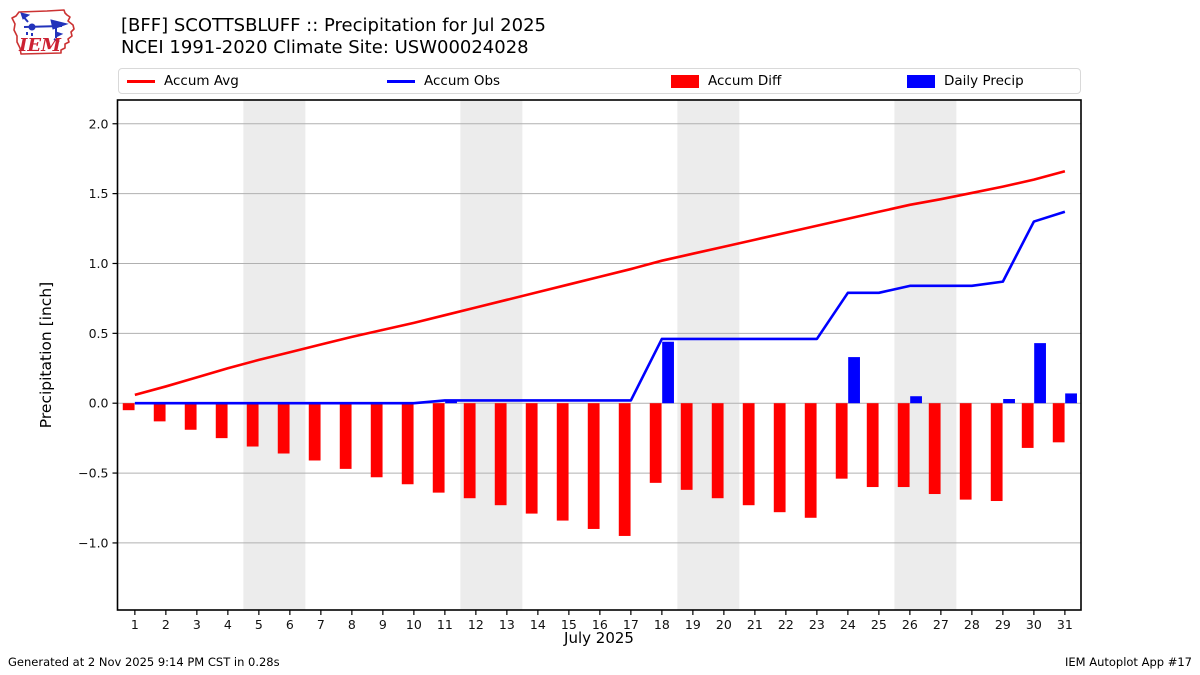  I want to click on legend-item-daily-precip: Daily Precip, so click(965, 81).